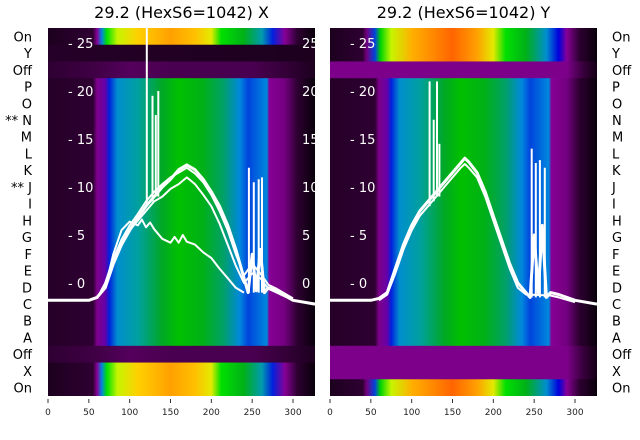 The image size is (640, 440). Describe the element at coordinates (464, 304) in the screenshot. I see `heatmap-row-c` at that location.